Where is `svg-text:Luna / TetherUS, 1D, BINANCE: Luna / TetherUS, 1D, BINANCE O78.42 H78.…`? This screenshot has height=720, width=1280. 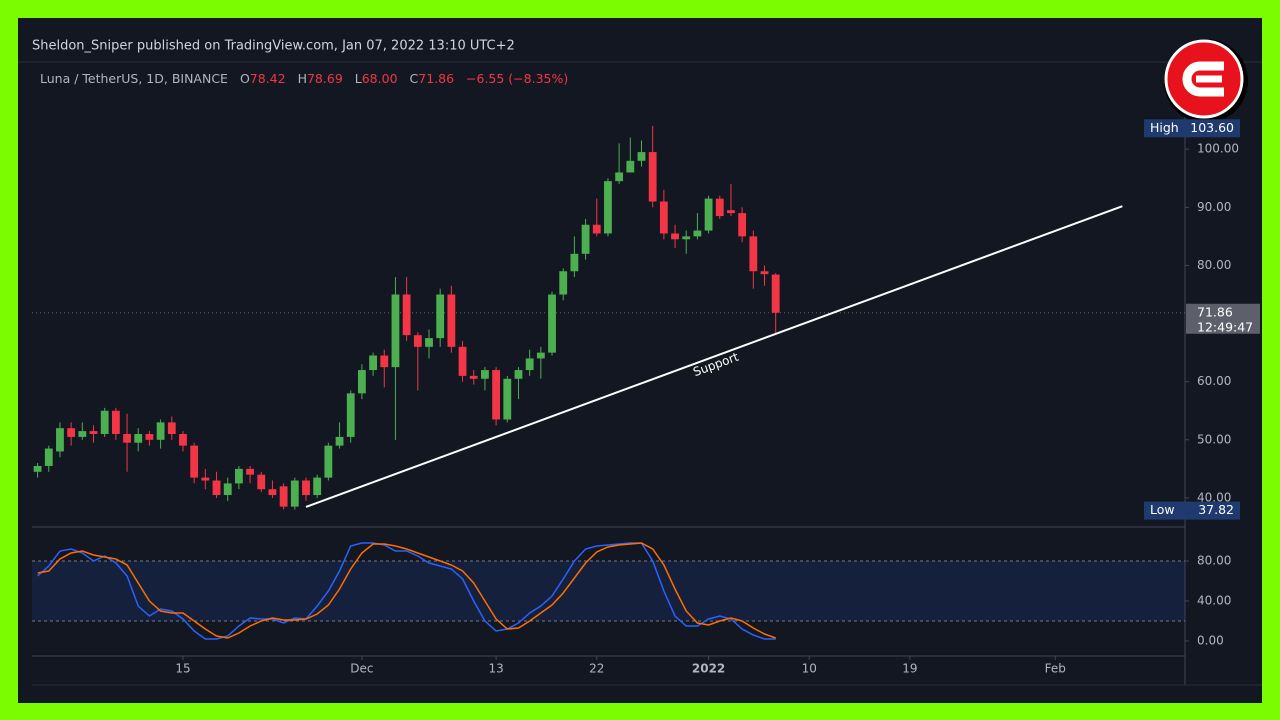
svg-text:Luna / TetherUS, 1D, BINANCE: Luna / TetherUS, 1D, BINANCE O78.42 H78.… is located at coordinates (304, 78).